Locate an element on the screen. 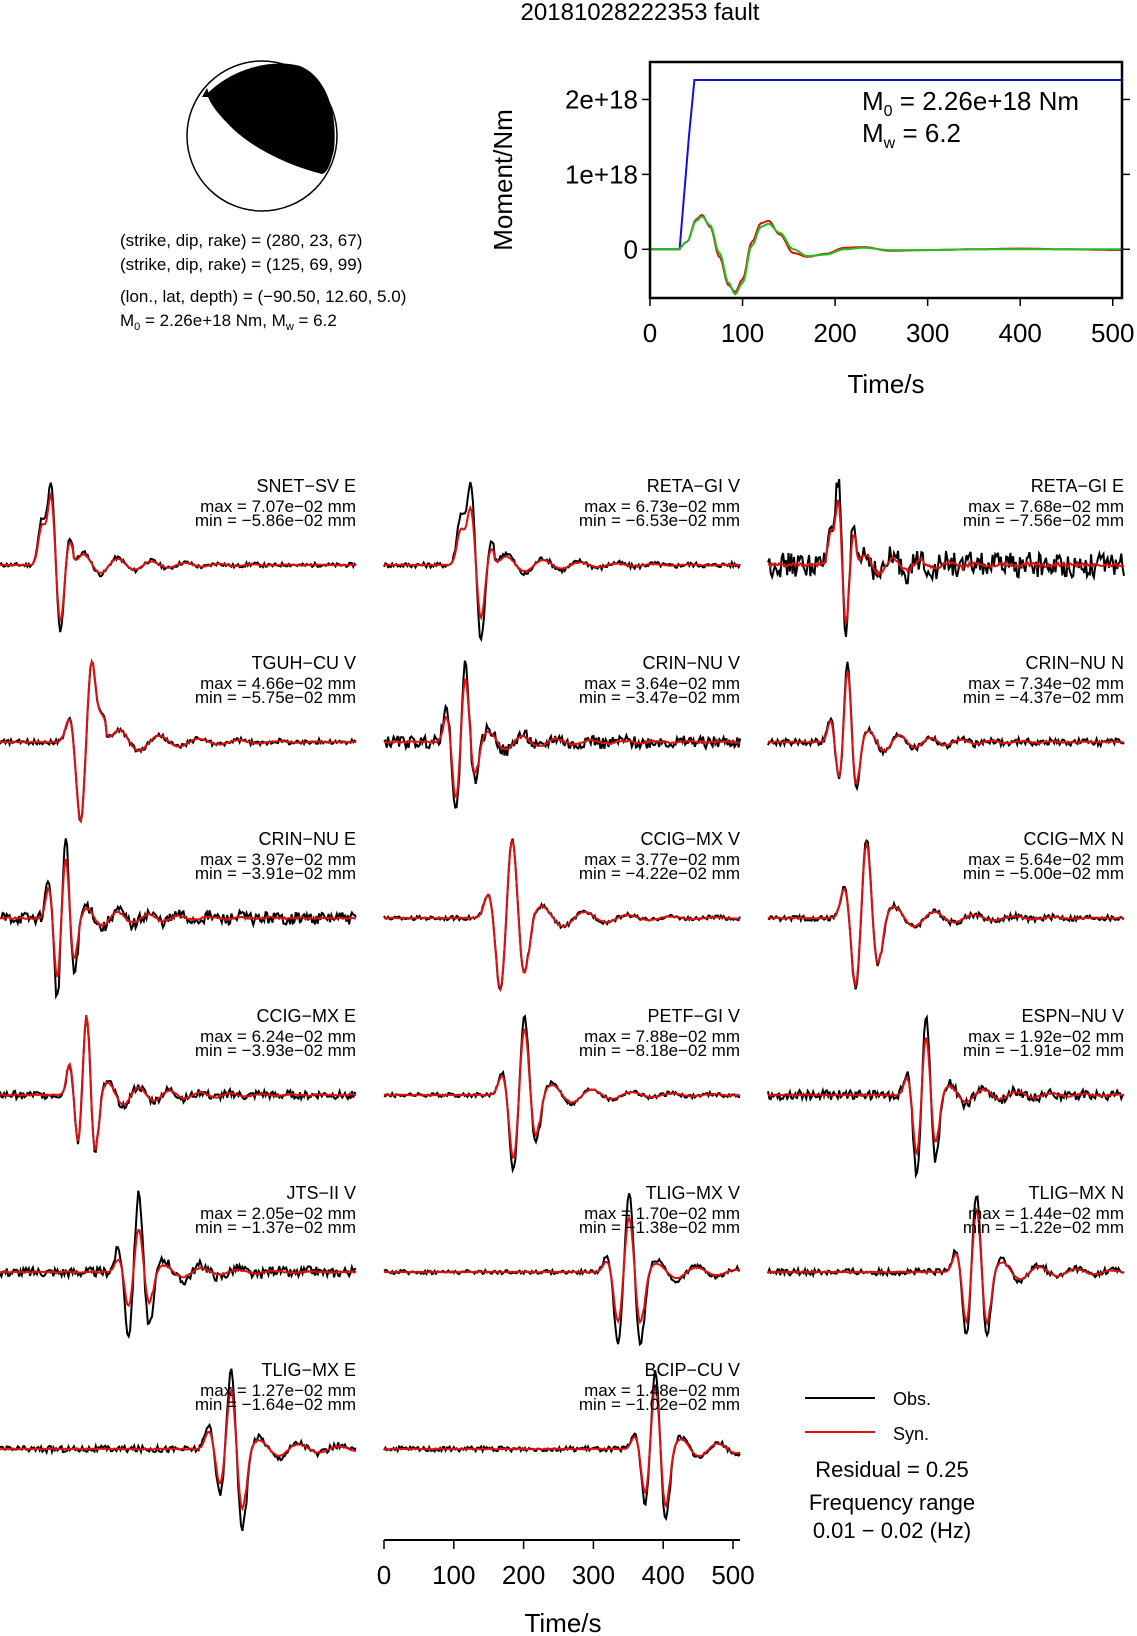 Image resolution: width=1137 pixels, height=1636 pixels. station-name: TLIG−MX E is located at coordinates (308, 1370).